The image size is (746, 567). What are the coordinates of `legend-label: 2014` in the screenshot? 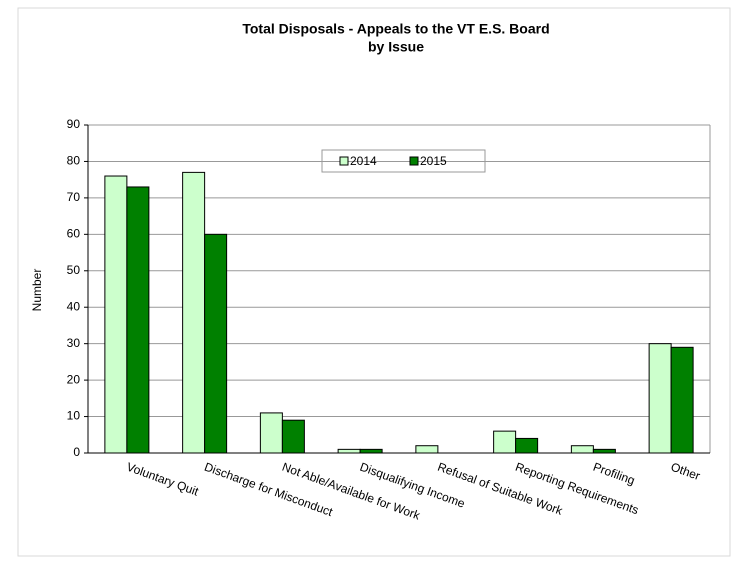 It's located at (363, 161).